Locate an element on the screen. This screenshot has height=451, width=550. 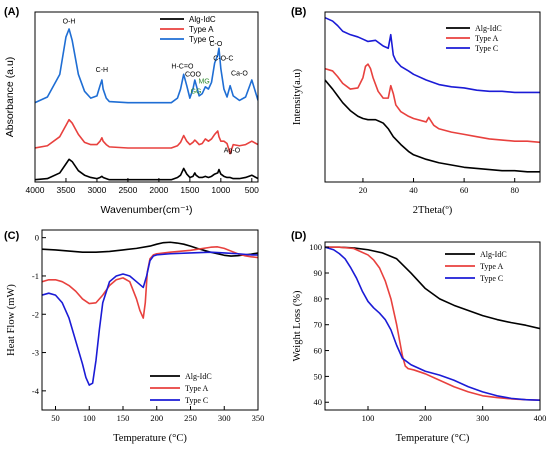
panel-letter: (C) is located at coordinates (12, 236).